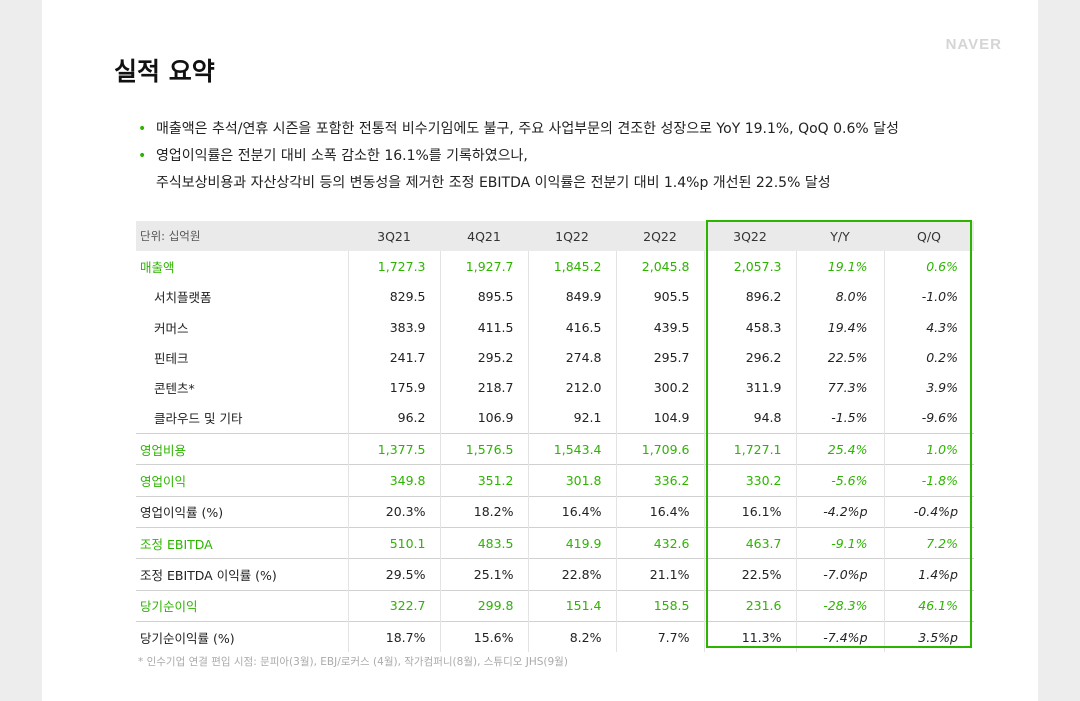  Describe the element at coordinates (839, 296) in the screenshot. I see `change-cell: 8.0%` at that location.